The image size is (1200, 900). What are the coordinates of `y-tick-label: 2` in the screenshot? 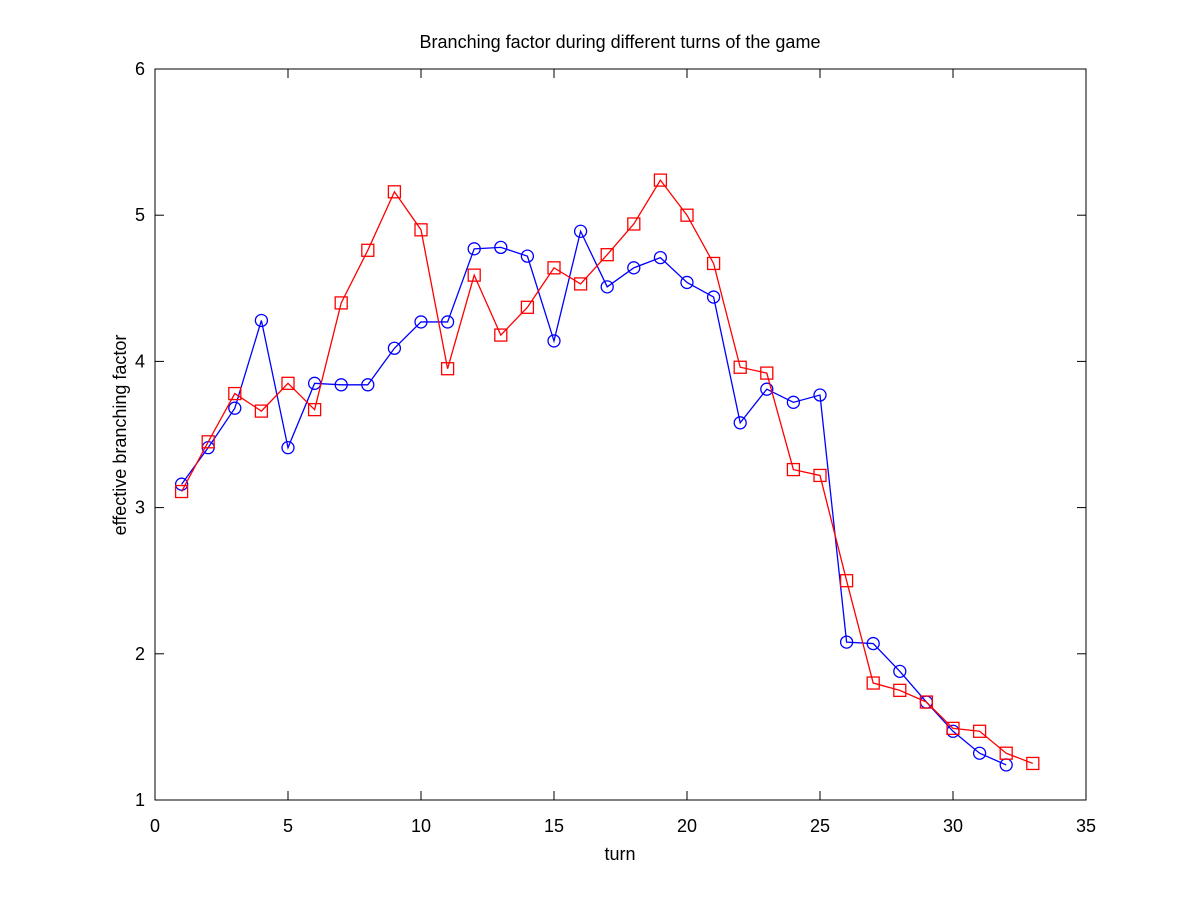 It's located at (140, 654).